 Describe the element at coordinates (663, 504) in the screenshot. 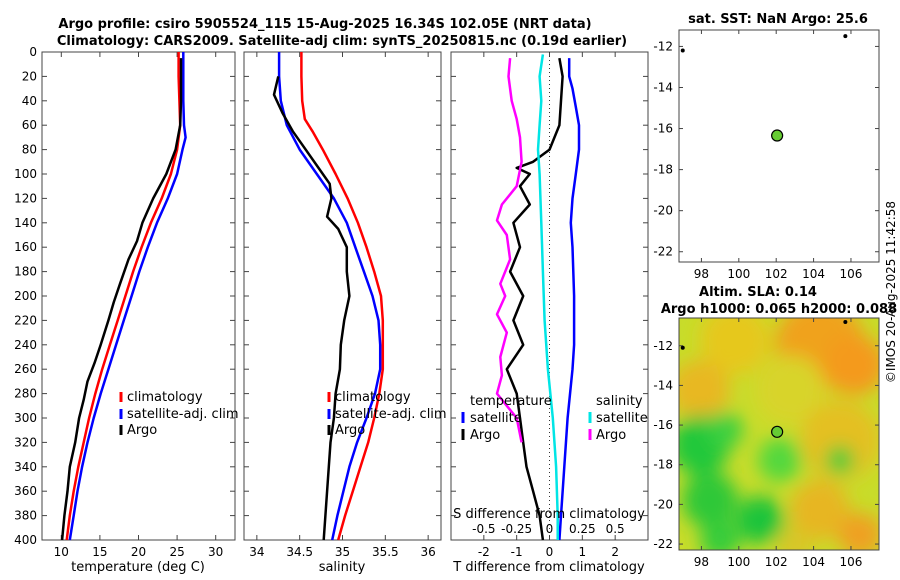

I see `sla_map-ytick-label: -20` at that location.